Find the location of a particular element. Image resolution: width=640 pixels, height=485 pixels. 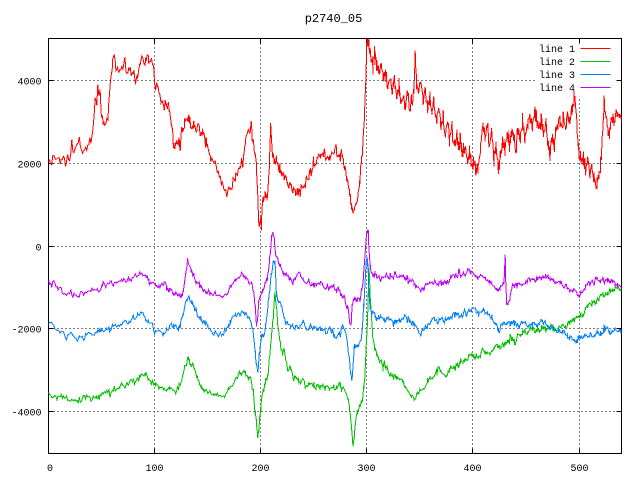

svg-text: 400 is located at coordinates (472, 469).